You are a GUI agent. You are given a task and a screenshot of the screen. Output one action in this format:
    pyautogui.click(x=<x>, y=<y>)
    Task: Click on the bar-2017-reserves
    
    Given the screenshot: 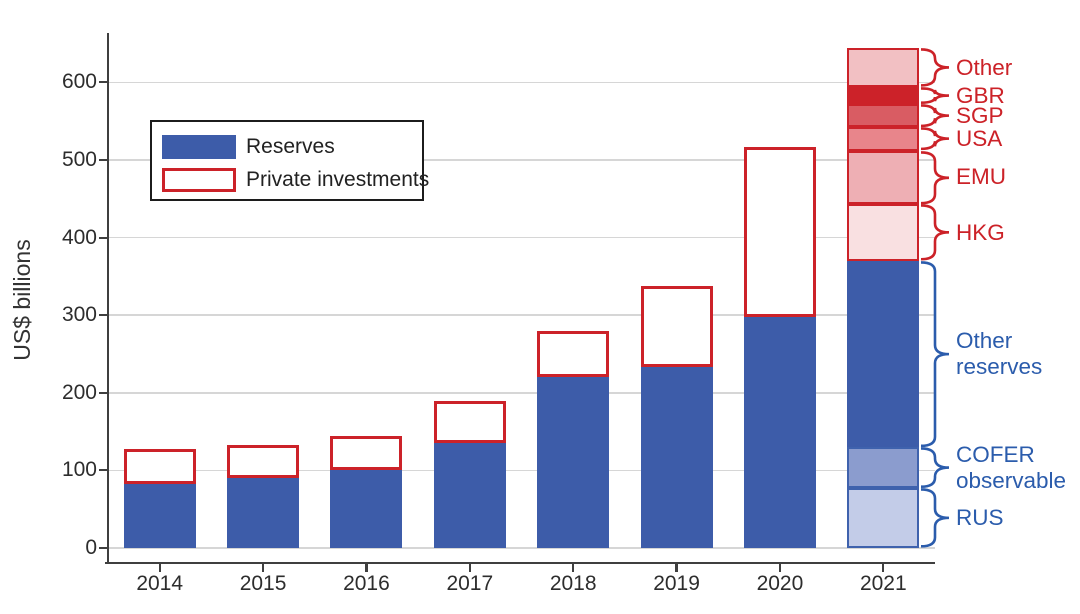 What is the action you would take?
    pyautogui.click(x=469, y=495)
    